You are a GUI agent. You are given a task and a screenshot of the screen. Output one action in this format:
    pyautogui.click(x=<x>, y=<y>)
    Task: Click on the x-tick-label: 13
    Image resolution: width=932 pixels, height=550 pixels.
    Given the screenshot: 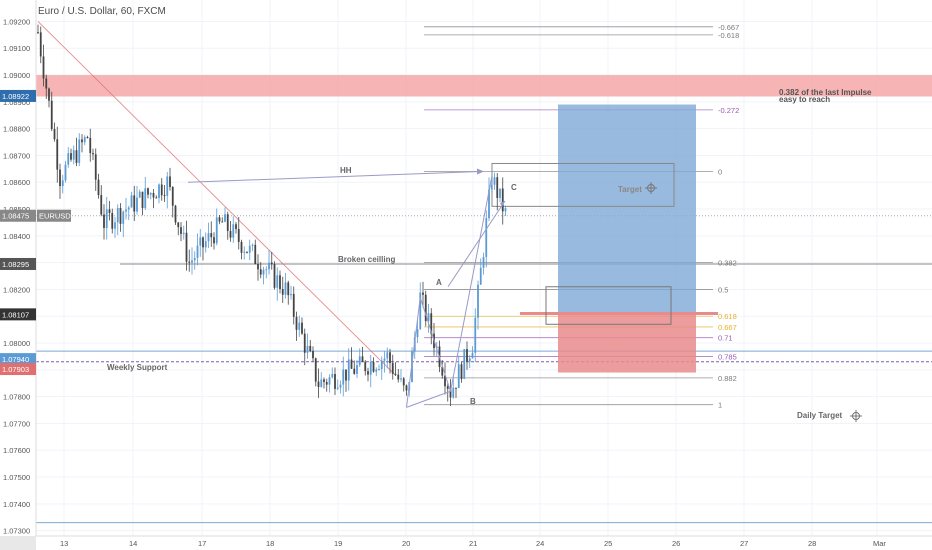 What is the action you would take?
    pyautogui.click(x=64, y=543)
    